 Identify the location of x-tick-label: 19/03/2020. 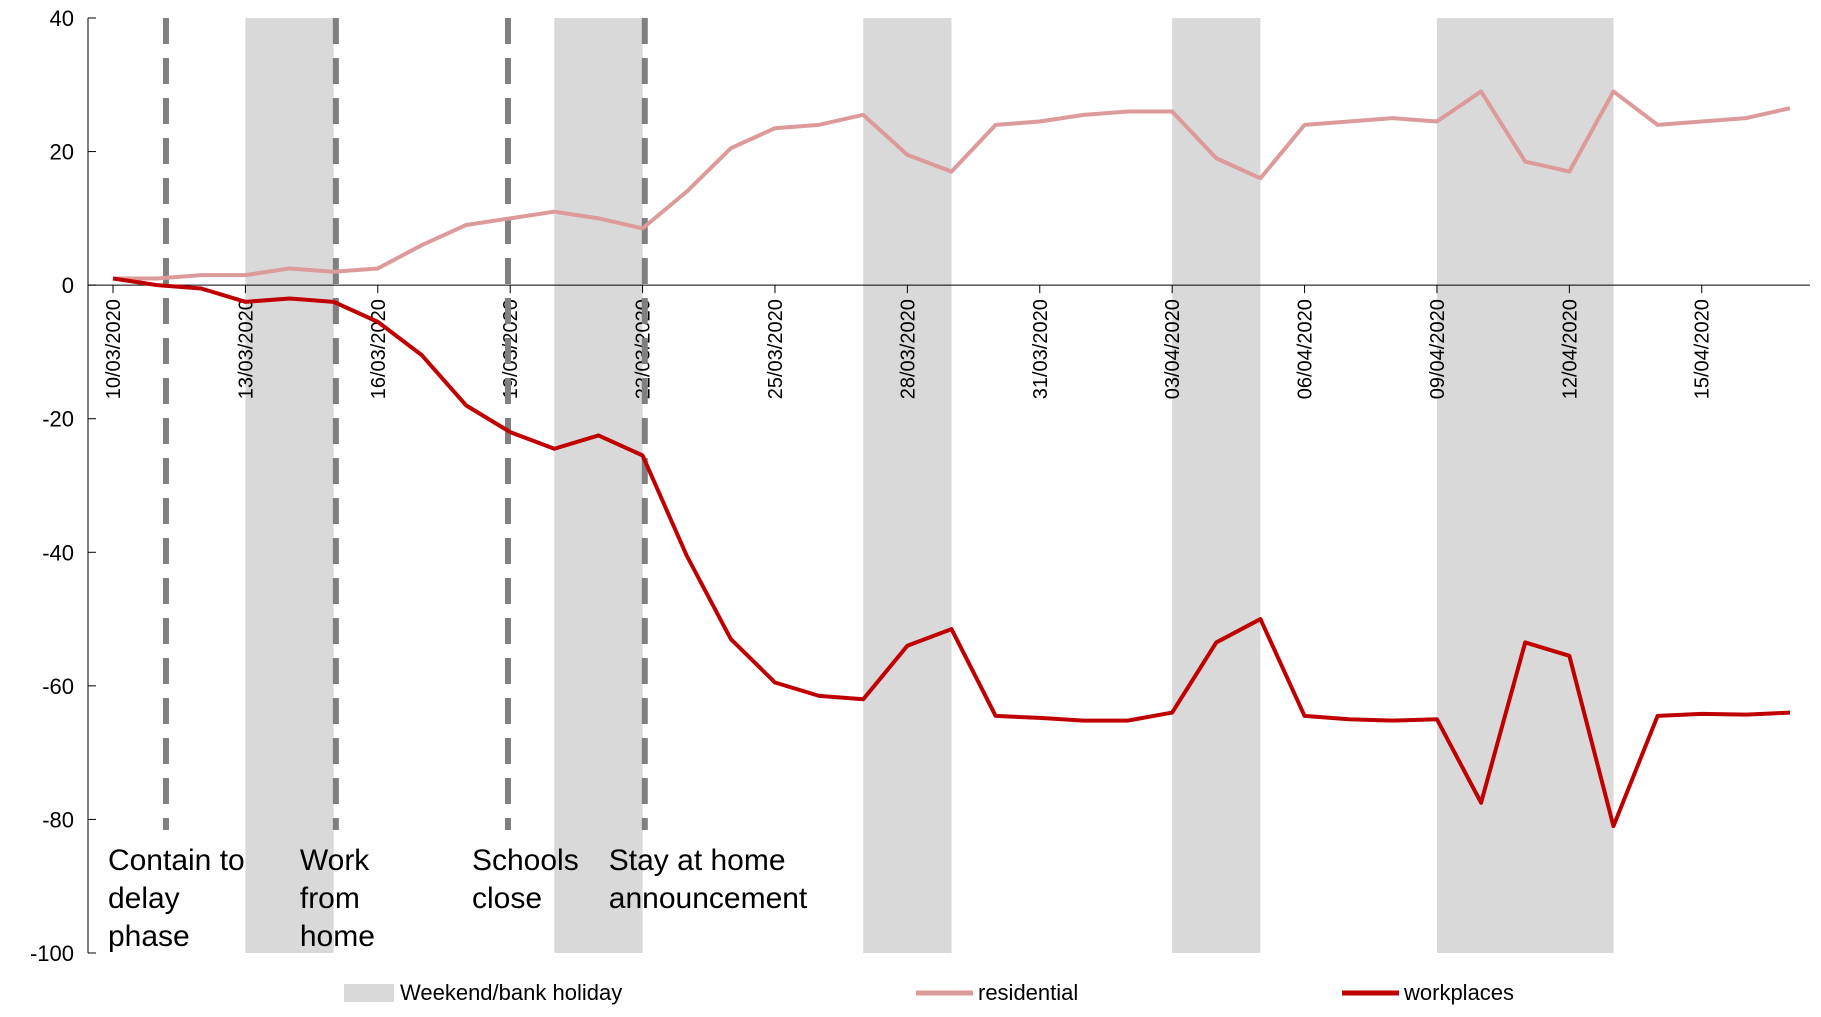
(511, 349).